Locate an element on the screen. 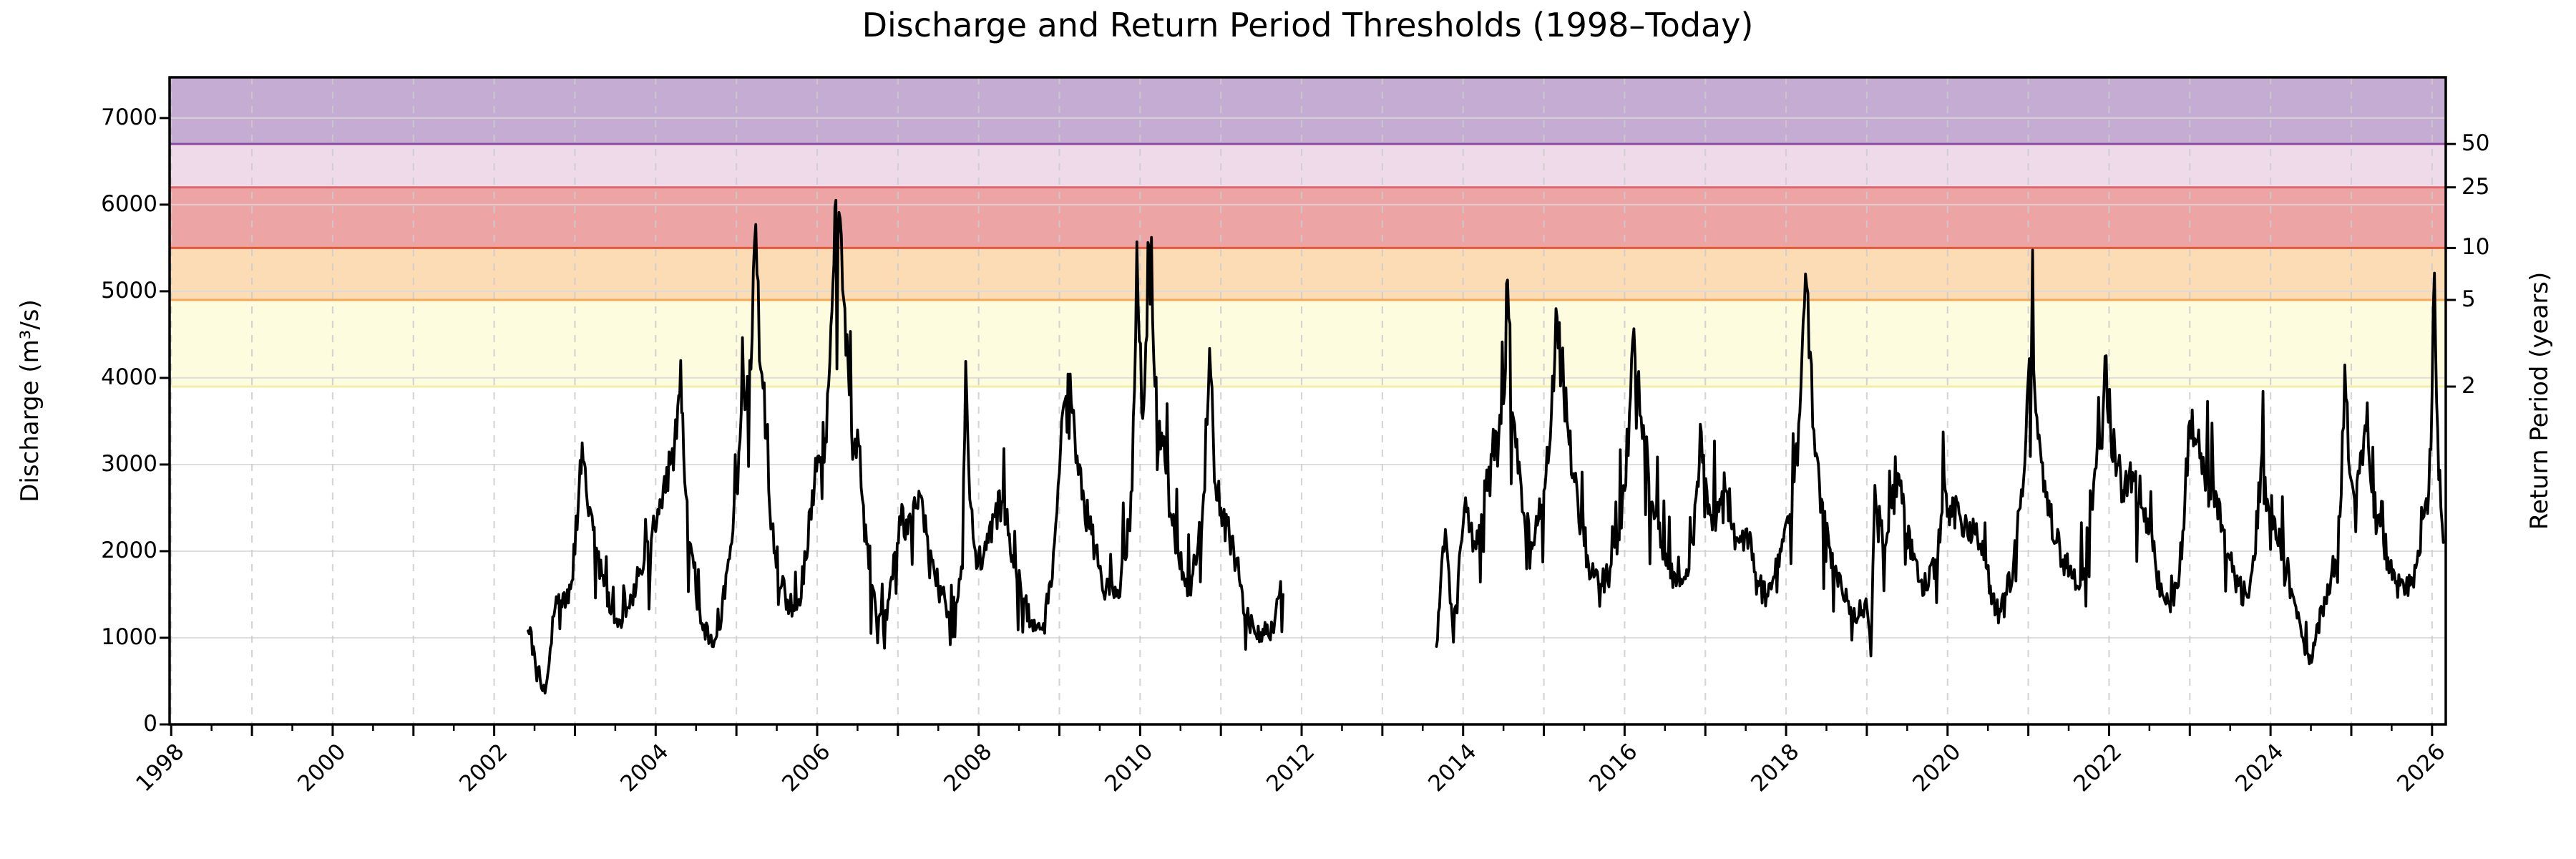  y2-tick-label-5: 5 is located at coordinates (2469, 299).